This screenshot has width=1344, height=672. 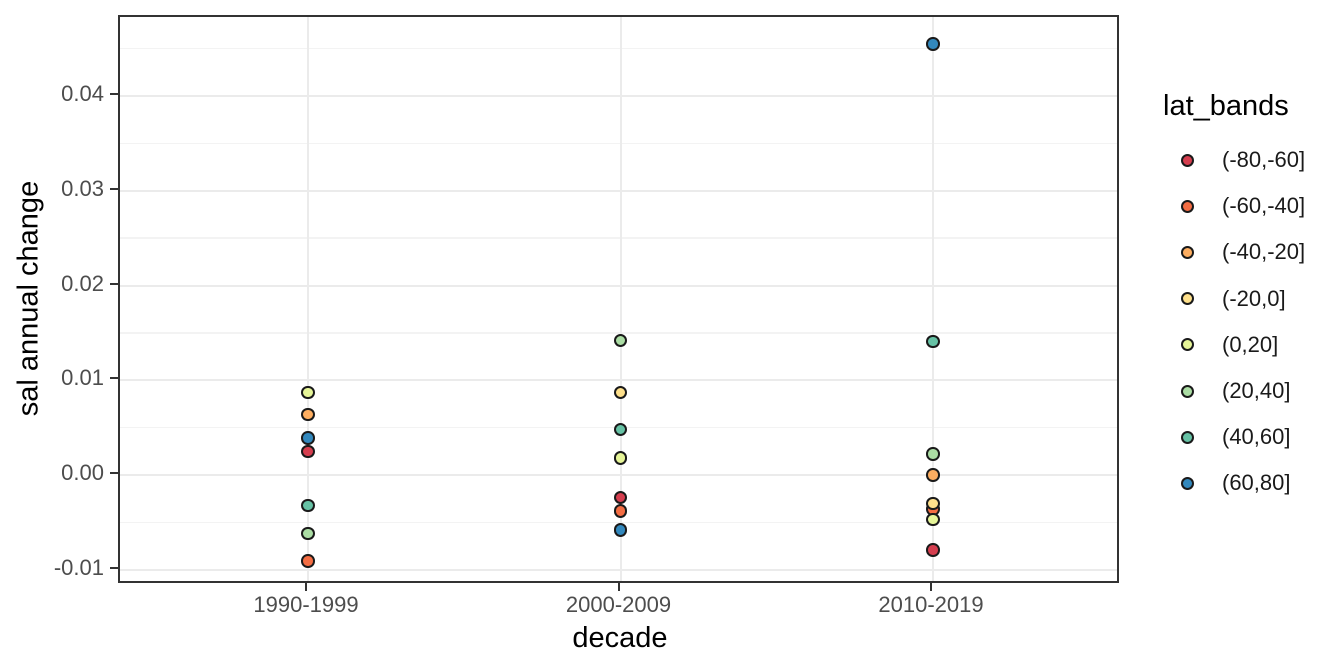 I want to click on legend-item: (20,40], so click(x=1236, y=391).